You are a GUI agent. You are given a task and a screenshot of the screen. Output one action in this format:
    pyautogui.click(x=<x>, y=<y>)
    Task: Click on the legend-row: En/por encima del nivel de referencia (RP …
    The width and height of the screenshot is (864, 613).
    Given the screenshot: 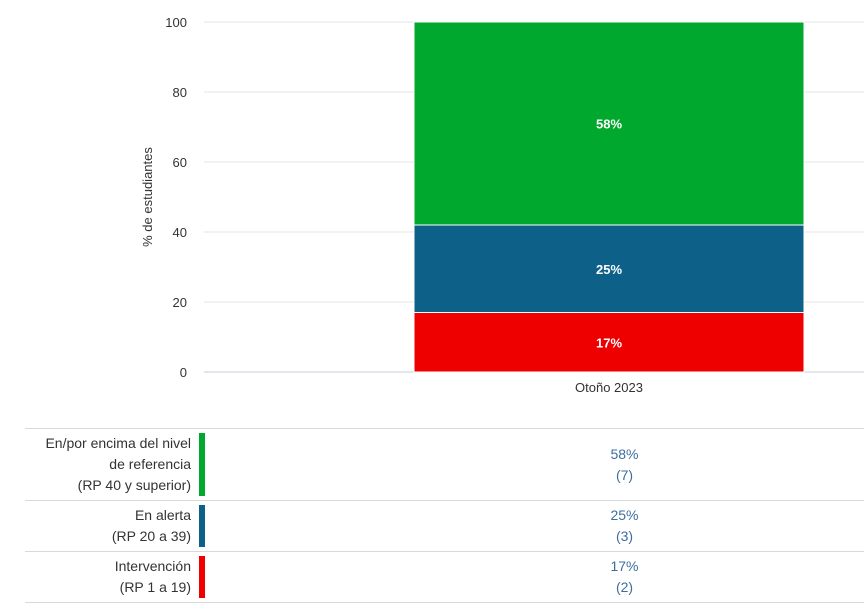 What is the action you would take?
    pyautogui.click(x=444, y=464)
    